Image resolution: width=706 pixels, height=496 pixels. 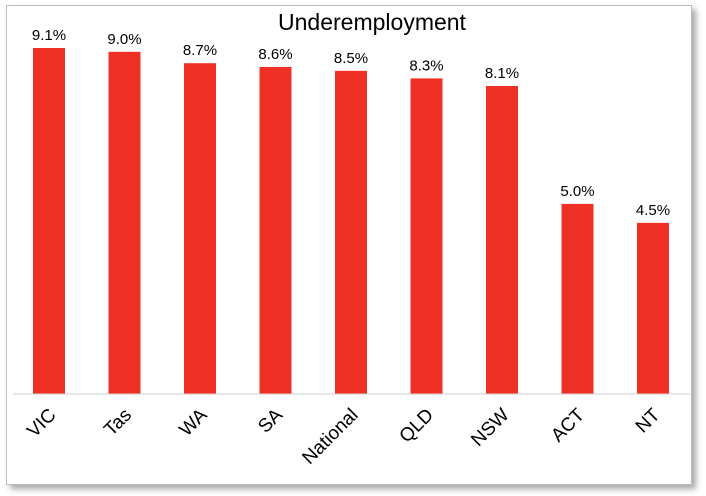 I want to click on data-label-sa: 8.6%, so click(x=275, y=54).